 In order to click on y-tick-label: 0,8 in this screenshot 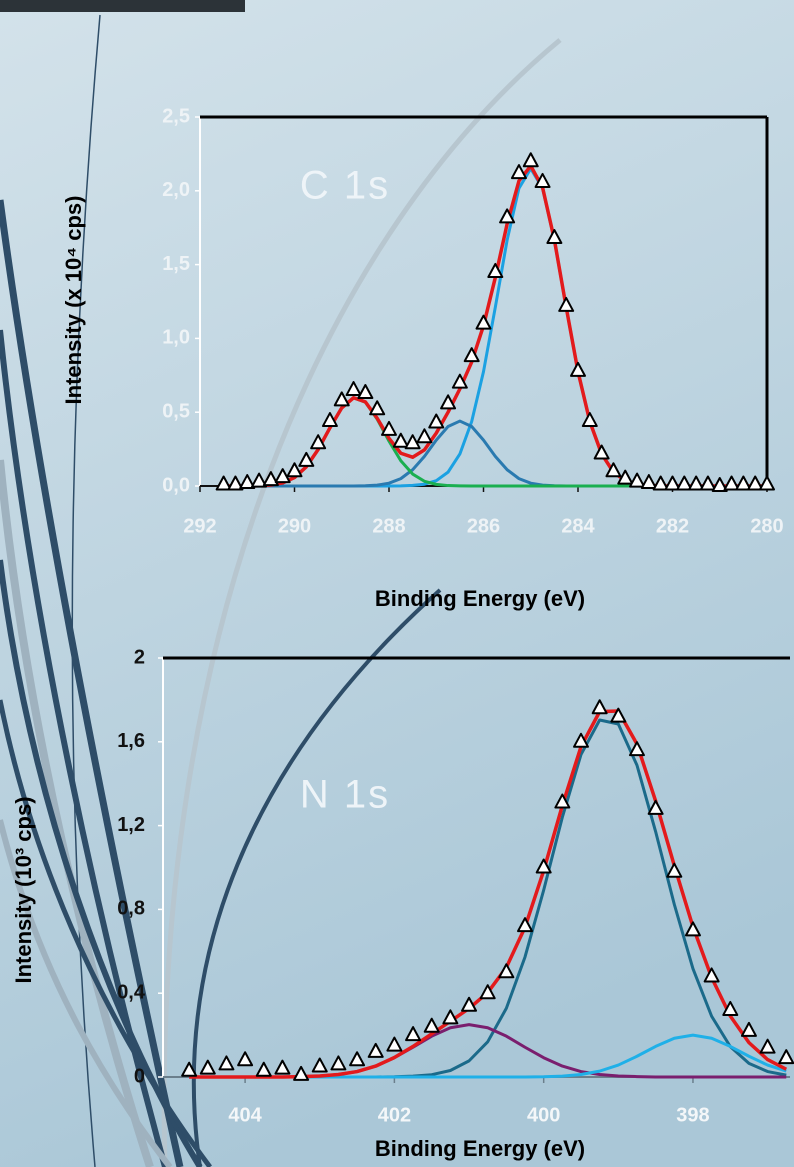, I will do `click(131, 909)`.